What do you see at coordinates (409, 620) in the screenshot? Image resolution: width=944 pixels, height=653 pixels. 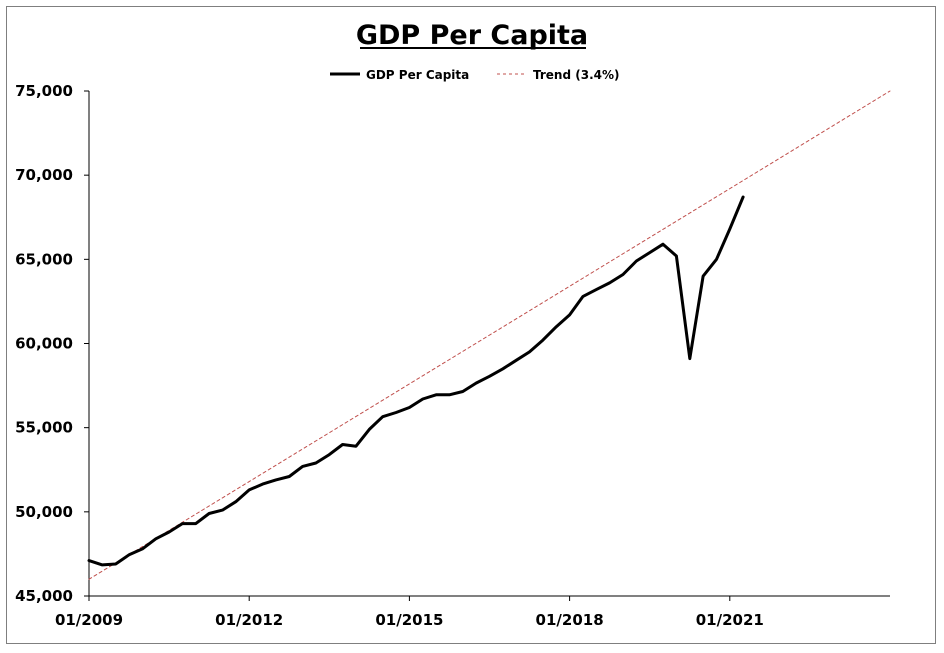 I see `x-tick-label: 01/2015` at bounding box center [409, 620].